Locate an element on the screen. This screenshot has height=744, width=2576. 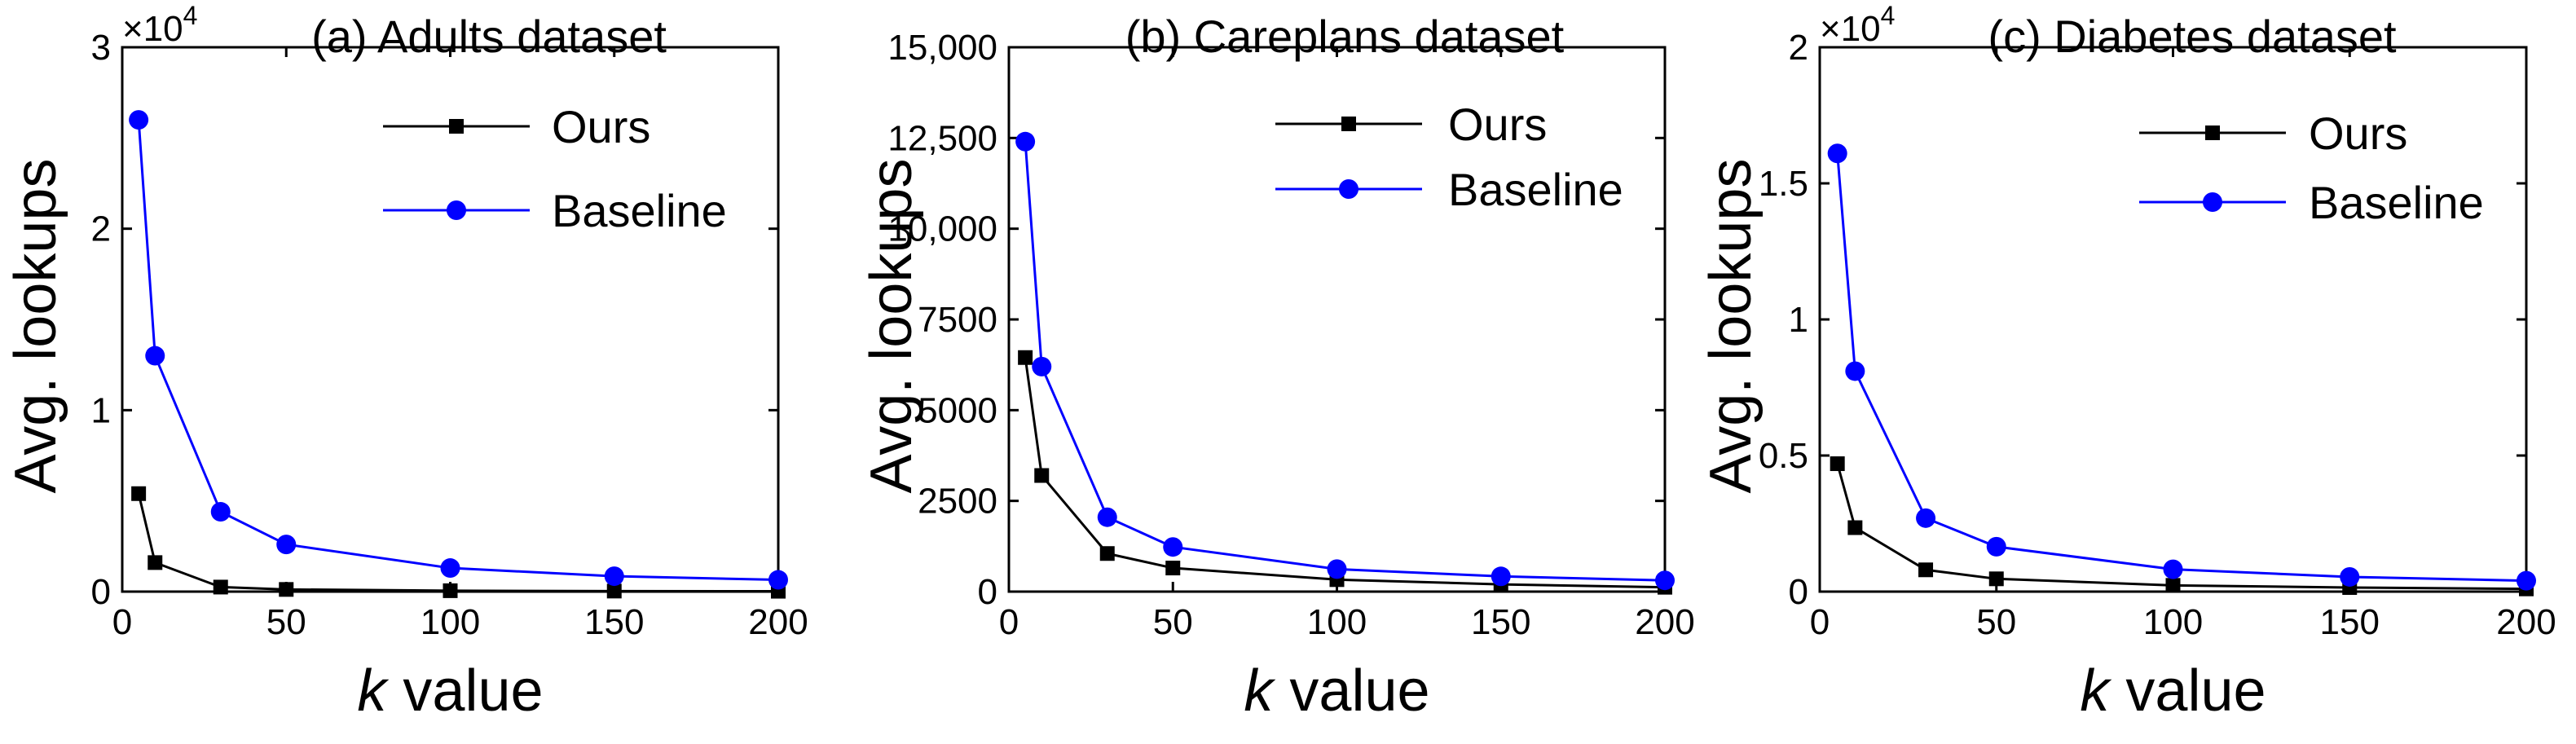
y-tick-label: 5000 is located at coordinates (958, 410).